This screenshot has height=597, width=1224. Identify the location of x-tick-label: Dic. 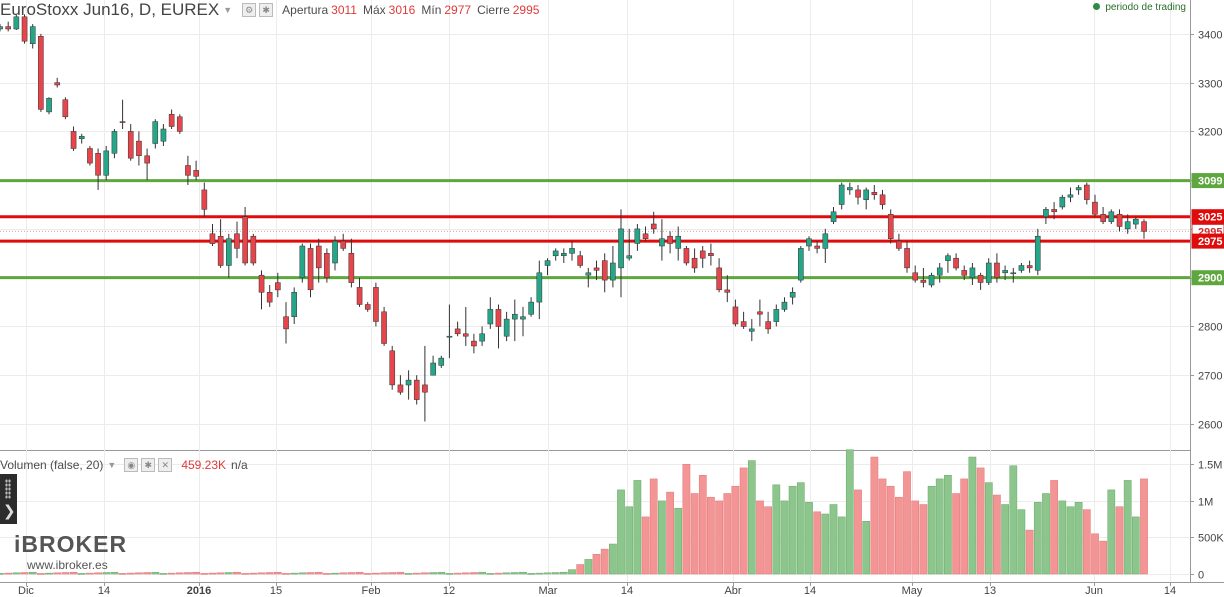
(26, 591).